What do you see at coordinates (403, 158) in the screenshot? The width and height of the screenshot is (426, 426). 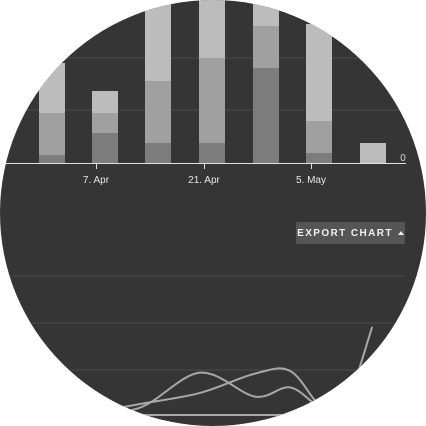 I see `y-axis-tick-label: 0` at bounding box center [403, 158].